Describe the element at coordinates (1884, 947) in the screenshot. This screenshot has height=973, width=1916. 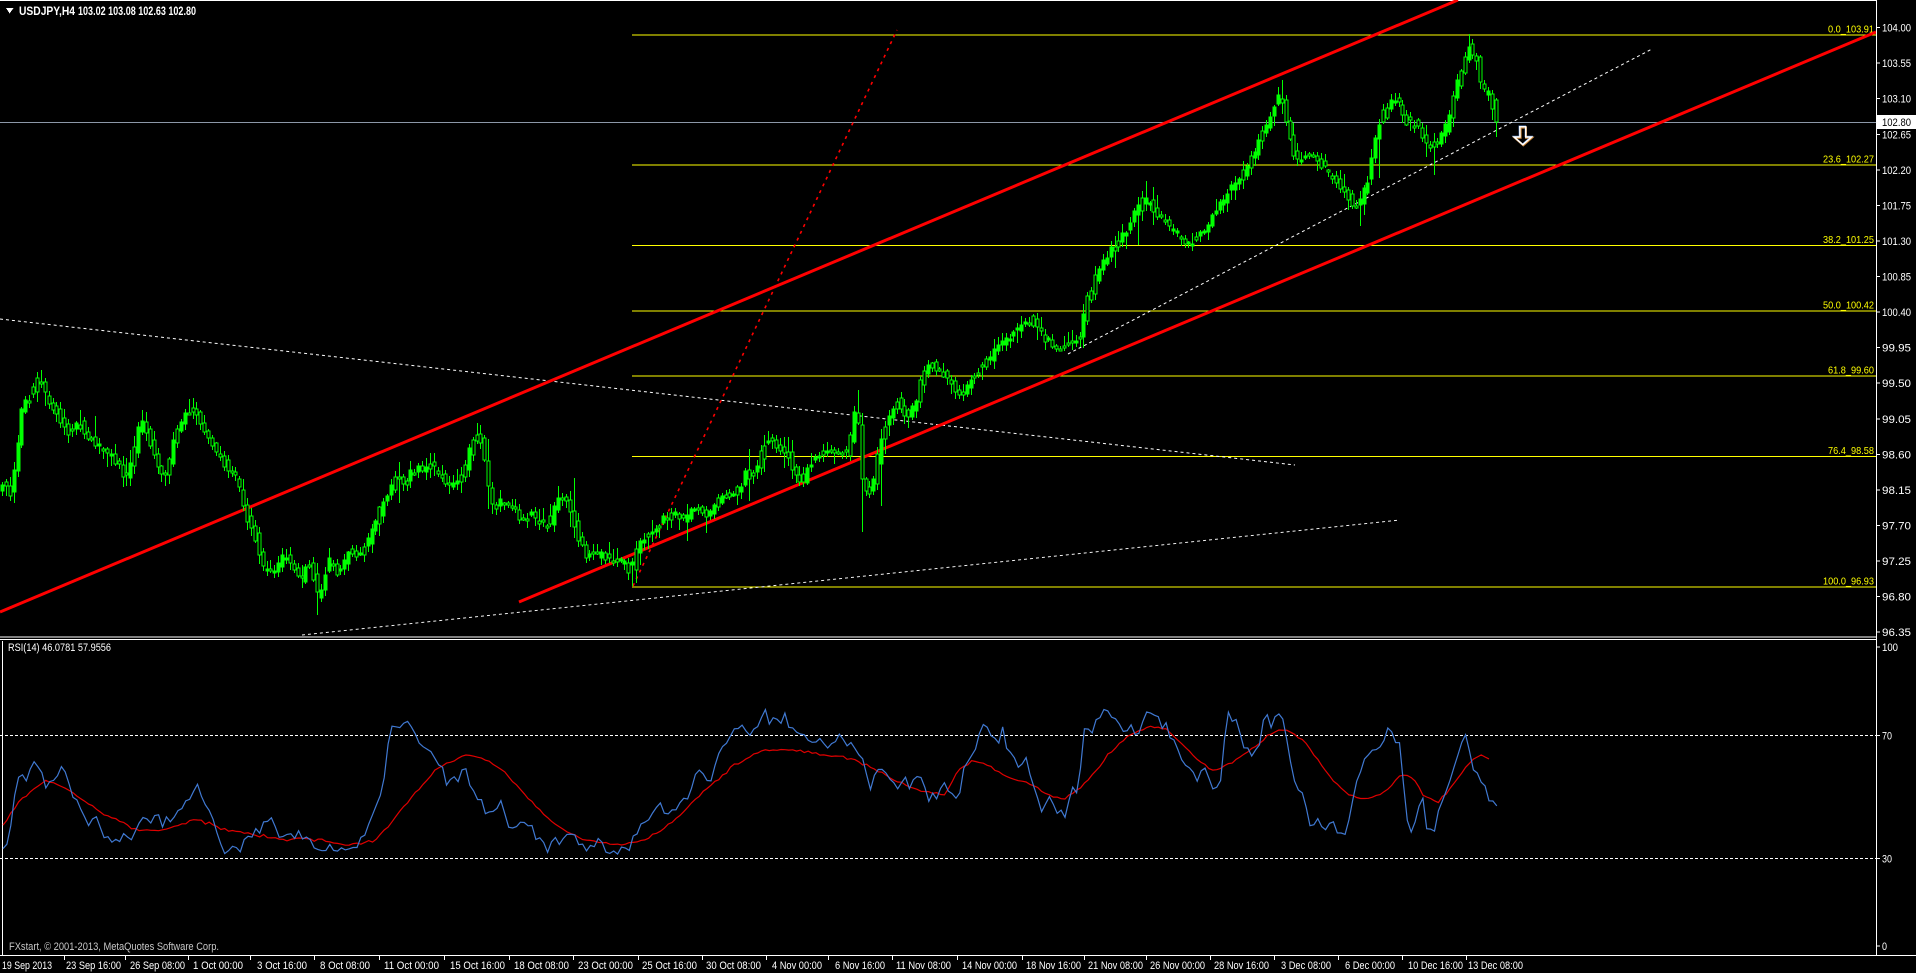
I see `svg-text: 0` at that location.